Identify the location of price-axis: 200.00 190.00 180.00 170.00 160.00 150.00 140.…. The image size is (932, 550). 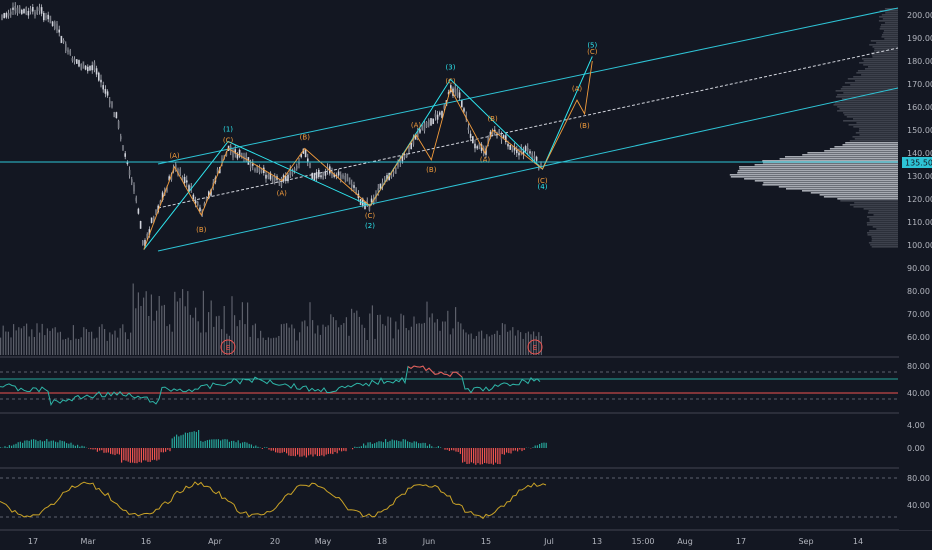
(915, 265).